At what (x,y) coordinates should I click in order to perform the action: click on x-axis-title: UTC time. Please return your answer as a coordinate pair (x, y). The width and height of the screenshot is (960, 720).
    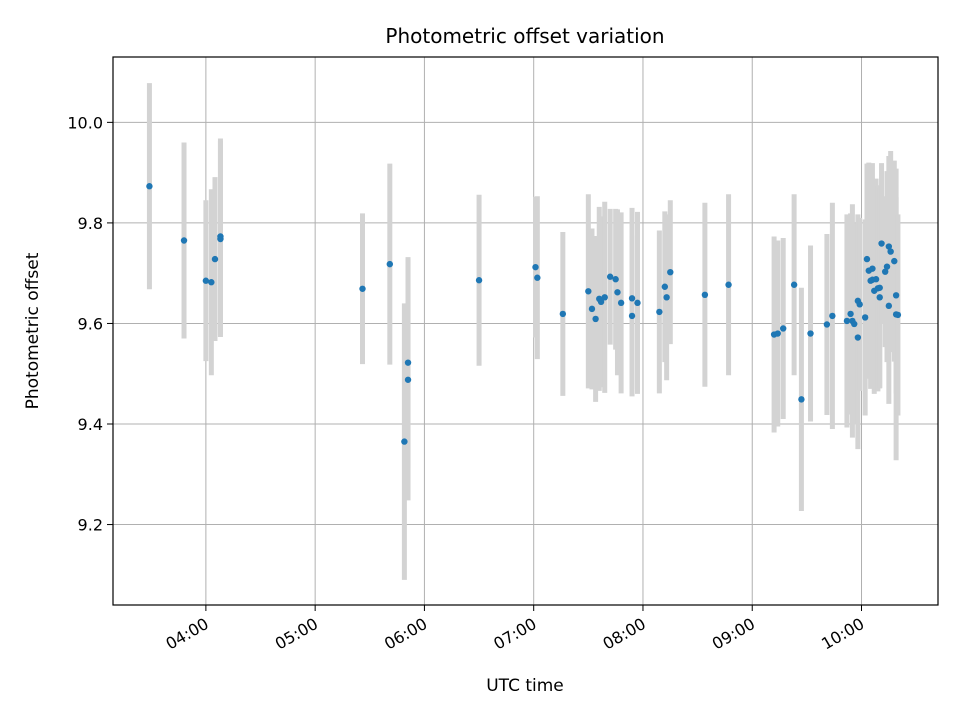
    Looking at the image, I should click on (525, 686).